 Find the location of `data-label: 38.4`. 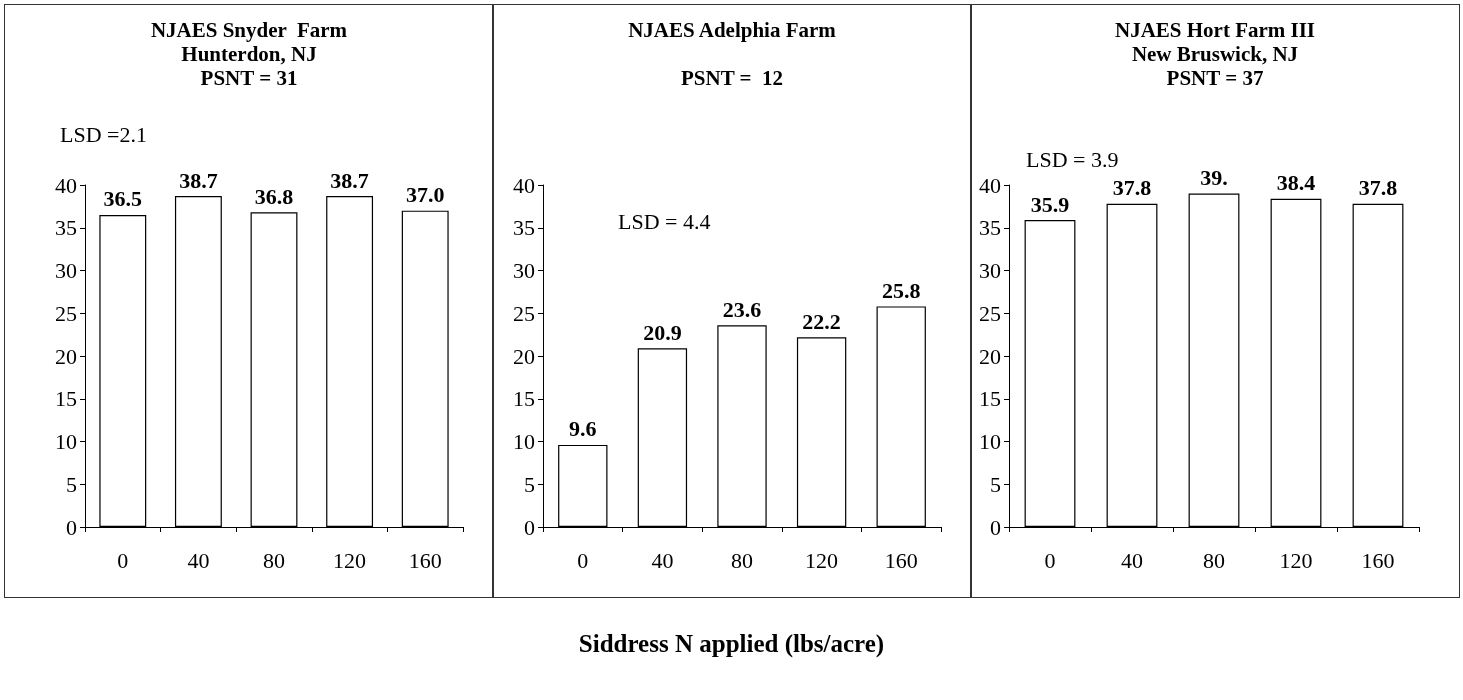

data-label: 38.4 is located at coordinates (1296, 183).